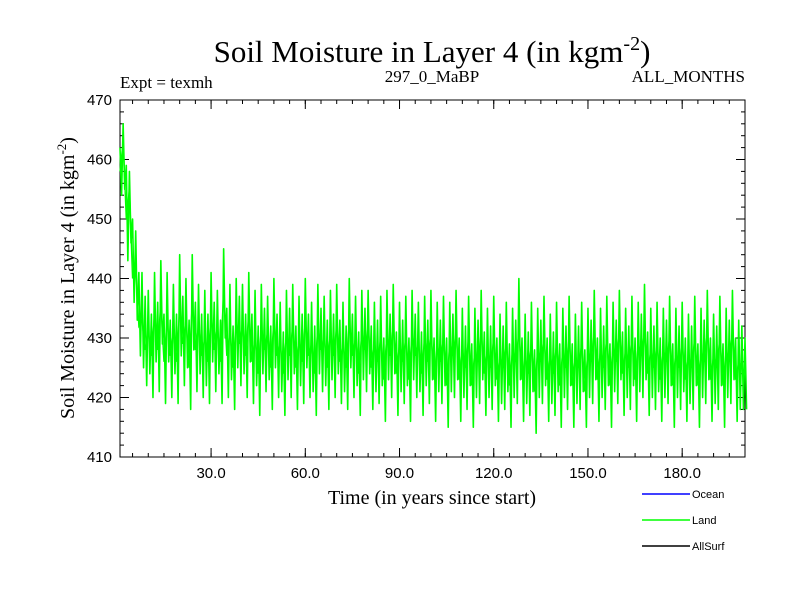 The image size is (800, 600). Describe the element at coordinates (399, 473) in the screenshot. I see `x-tick-label: 90.0` at that location.